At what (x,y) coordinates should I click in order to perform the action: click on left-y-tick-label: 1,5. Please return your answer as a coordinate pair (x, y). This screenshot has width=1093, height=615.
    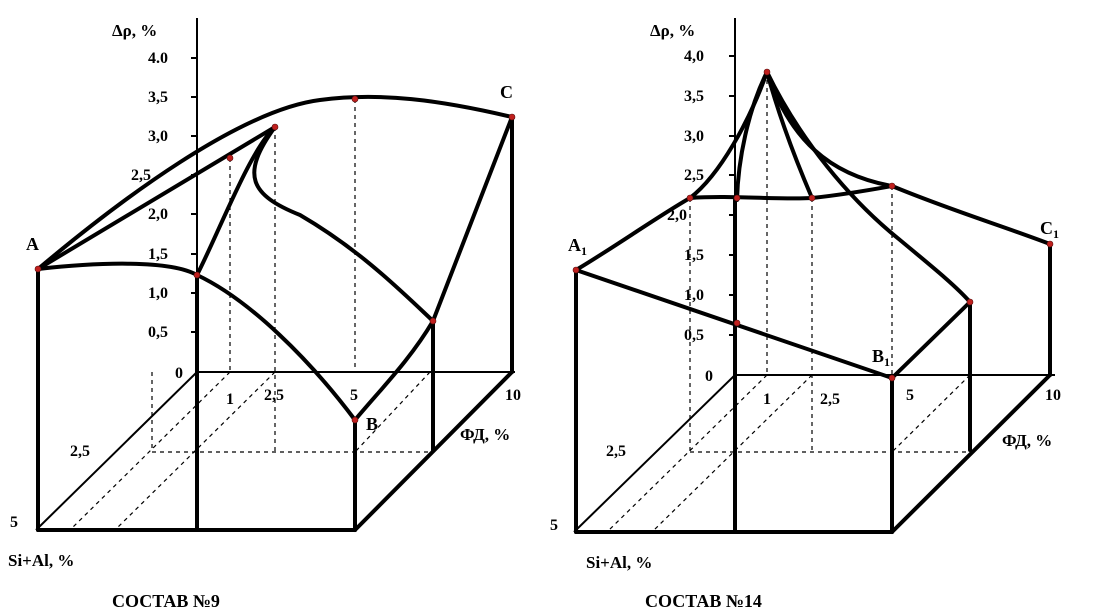
    Looking at the image, I should click on (158, 254).